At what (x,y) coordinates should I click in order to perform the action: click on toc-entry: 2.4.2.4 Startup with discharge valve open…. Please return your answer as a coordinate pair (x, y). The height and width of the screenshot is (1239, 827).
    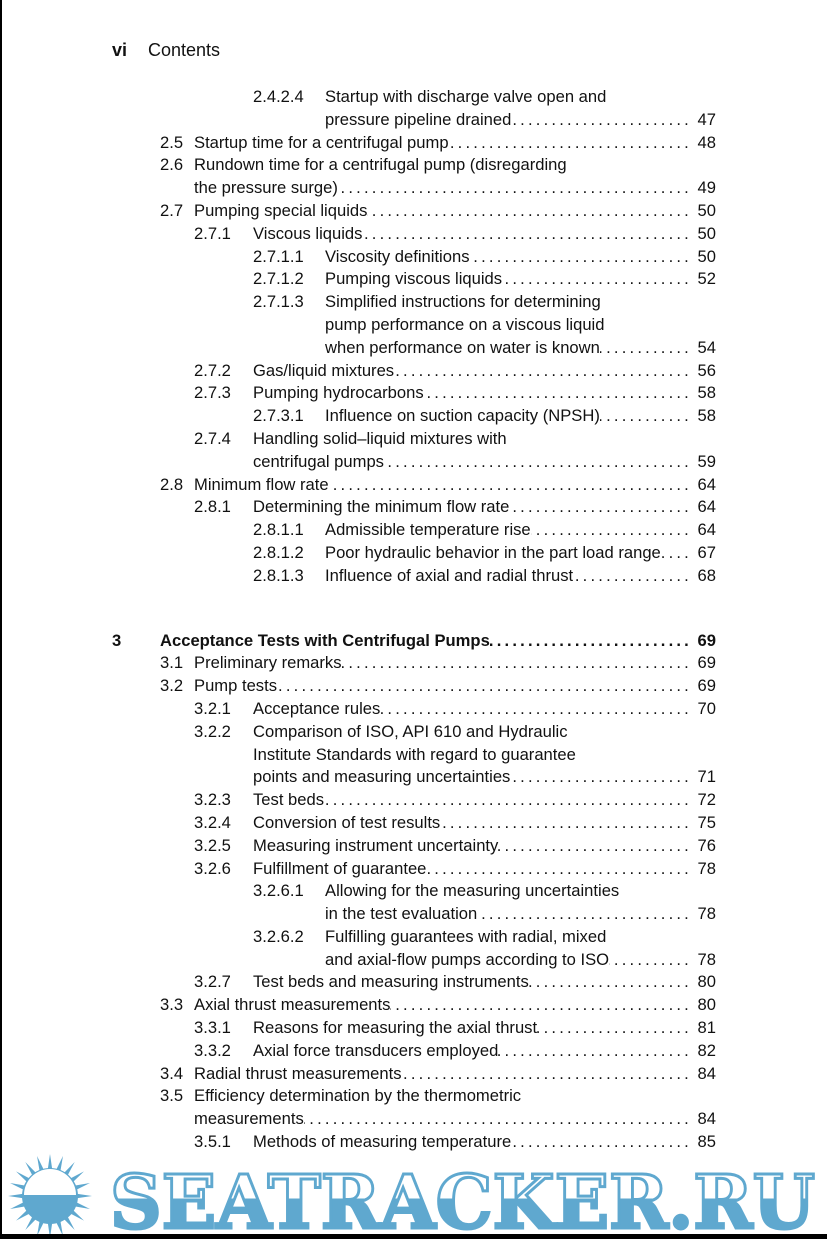
    Looking at the image, I should click on (413, 97).